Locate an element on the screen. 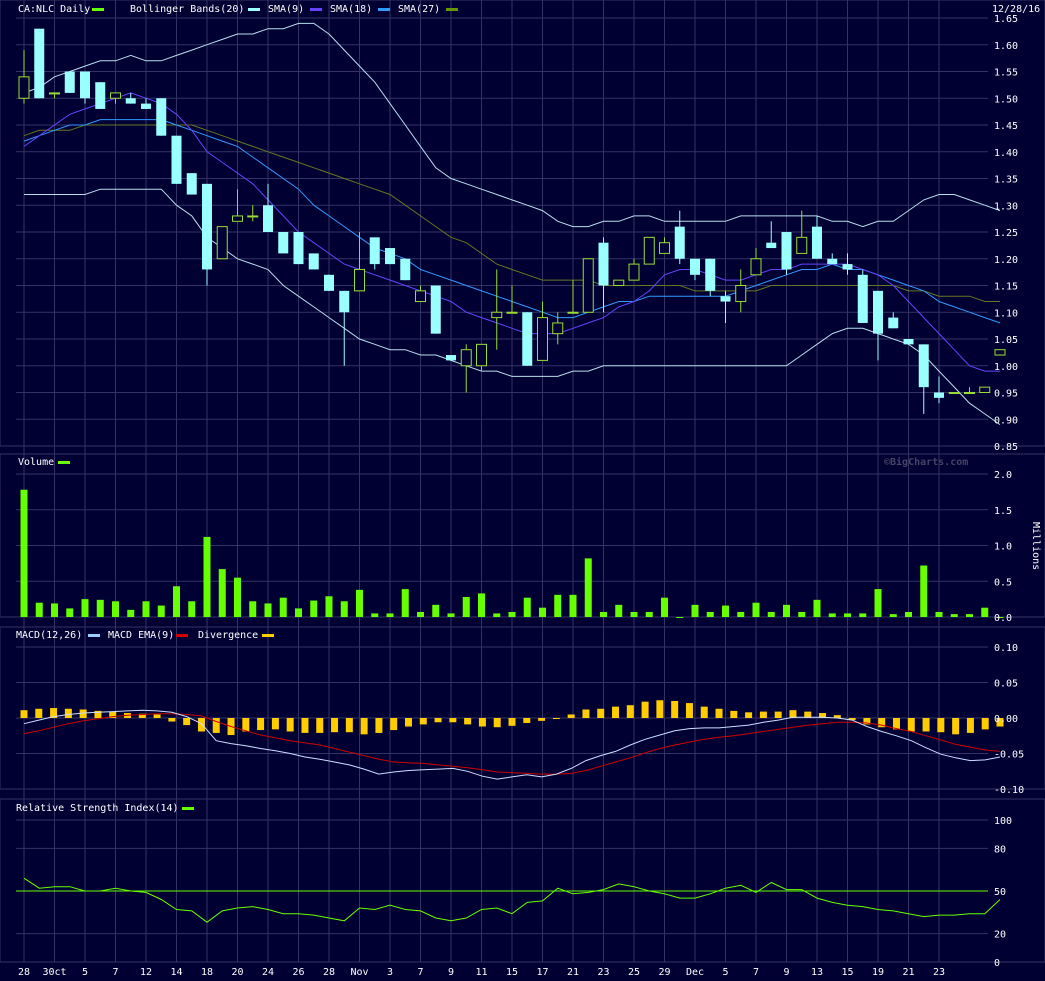 The image size is (1045, 981). macd-y-tick-label: 0.00 is located at coordinates (1006, 719).